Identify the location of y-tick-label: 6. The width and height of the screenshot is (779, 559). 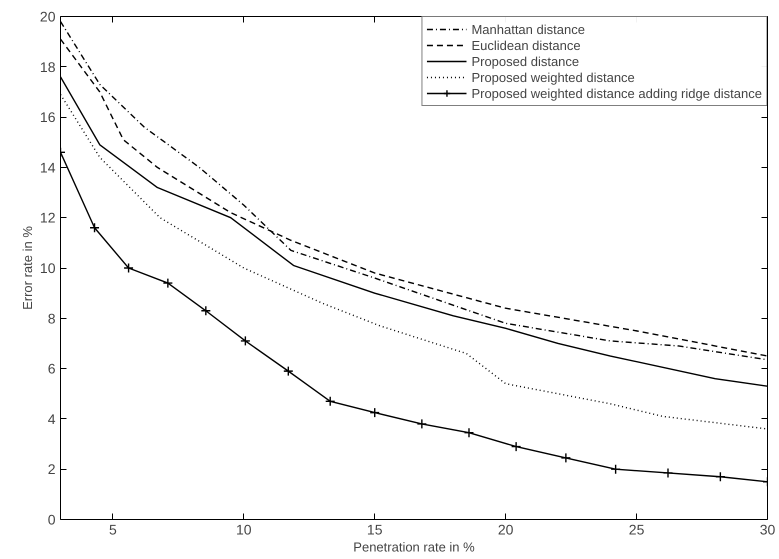
(52, 368).